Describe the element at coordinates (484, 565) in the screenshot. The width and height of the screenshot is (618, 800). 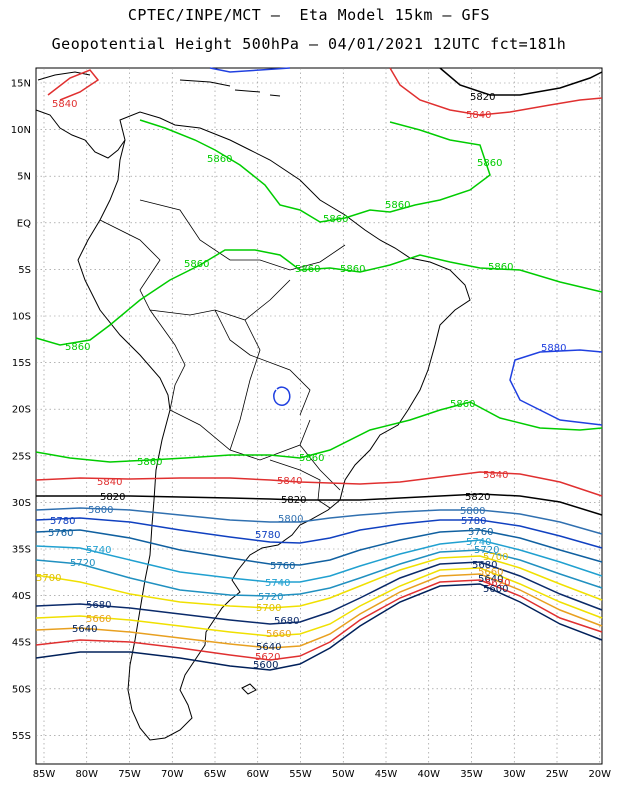
I see `label-5680-e: 5680` at that location.